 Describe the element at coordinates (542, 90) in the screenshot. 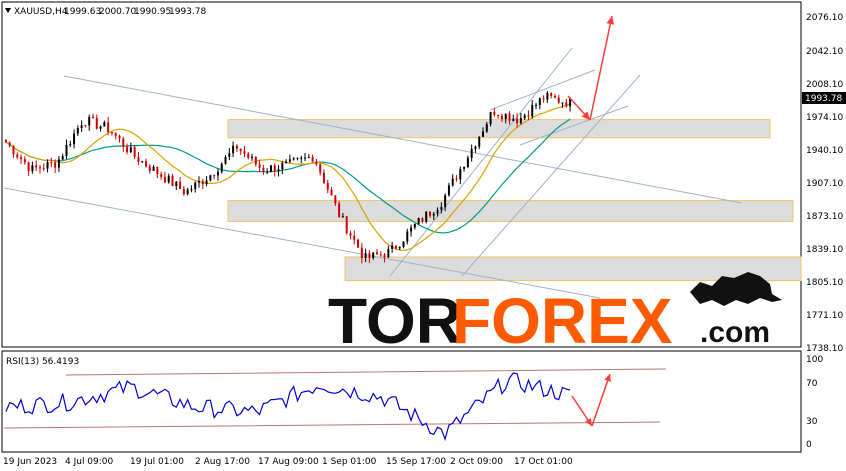

I see `trend-line` at that location.